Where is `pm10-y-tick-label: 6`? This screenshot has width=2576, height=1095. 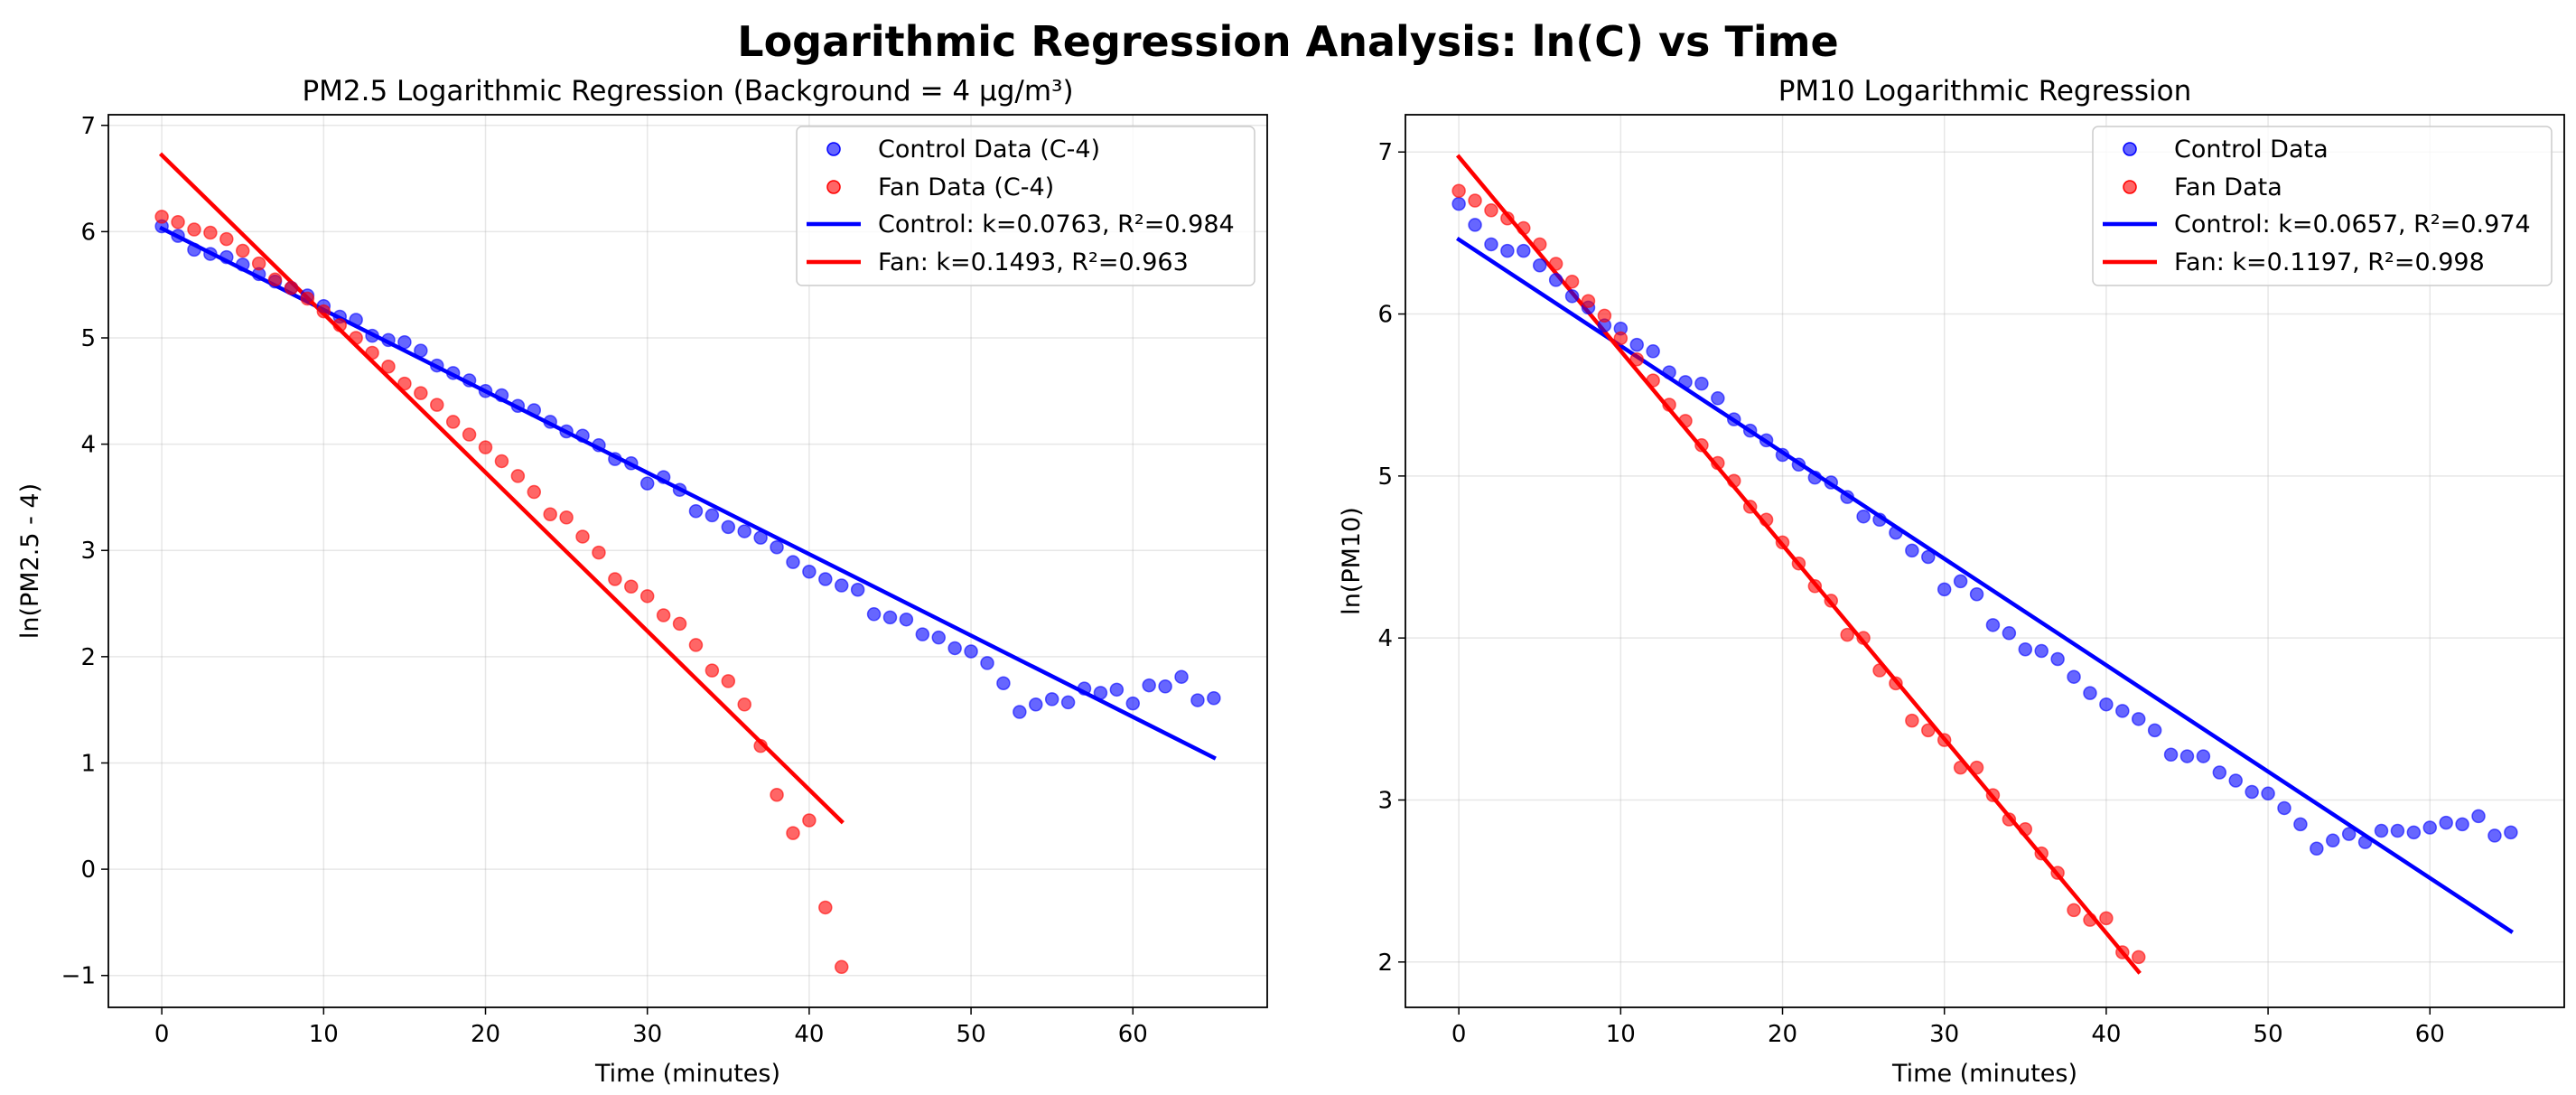 pm10-y-tick-label: 6 is located at coordinates (1385, 315).